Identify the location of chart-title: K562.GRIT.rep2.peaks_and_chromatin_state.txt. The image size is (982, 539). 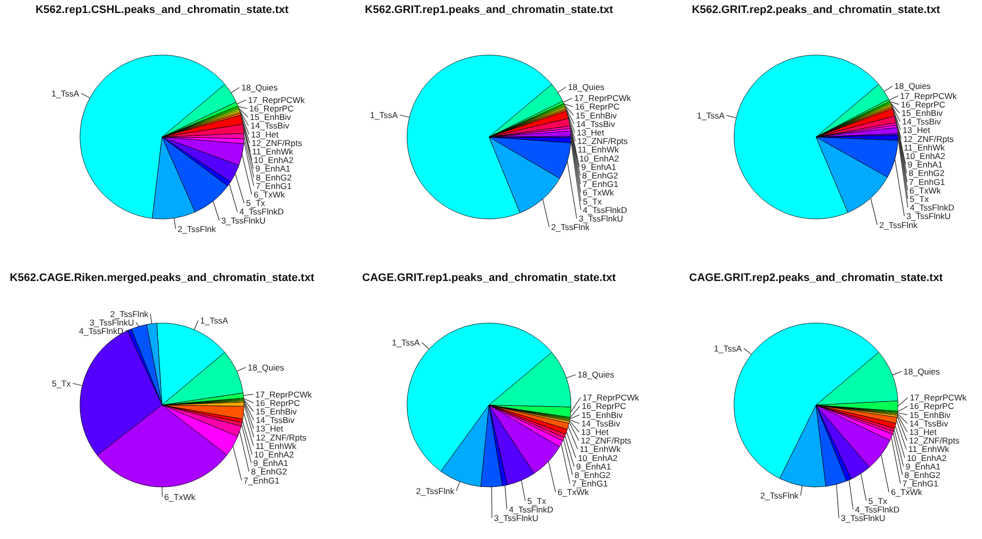
(816, 10).